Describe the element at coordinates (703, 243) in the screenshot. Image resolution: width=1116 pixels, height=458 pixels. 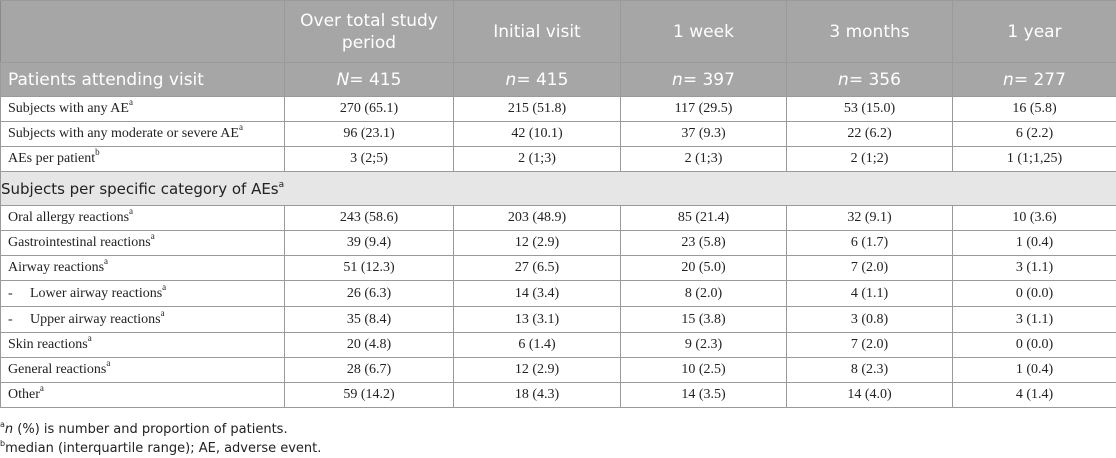
I see `value-cell: 23 (5.8)` at that location.